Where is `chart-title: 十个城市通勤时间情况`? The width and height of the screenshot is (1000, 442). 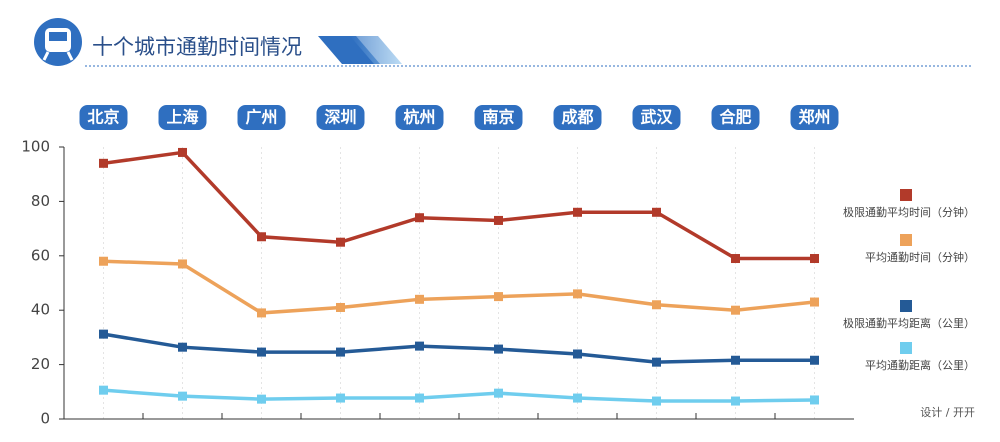
chart-title: 十个城市通勤时间情况 is located at coordinates (197, 47).